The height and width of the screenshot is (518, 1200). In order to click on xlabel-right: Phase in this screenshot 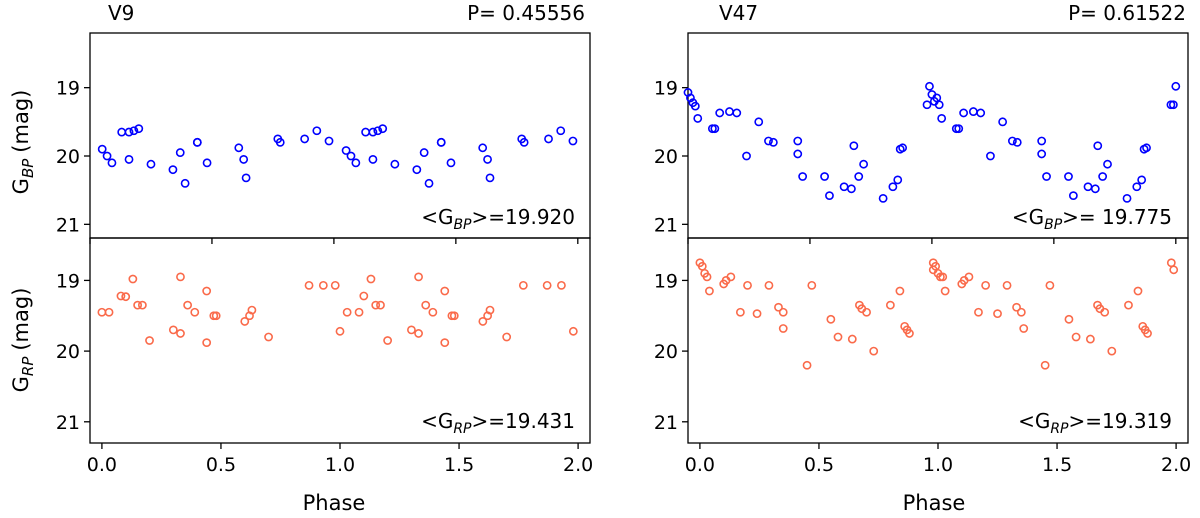, I will do `click(934, 503)`.